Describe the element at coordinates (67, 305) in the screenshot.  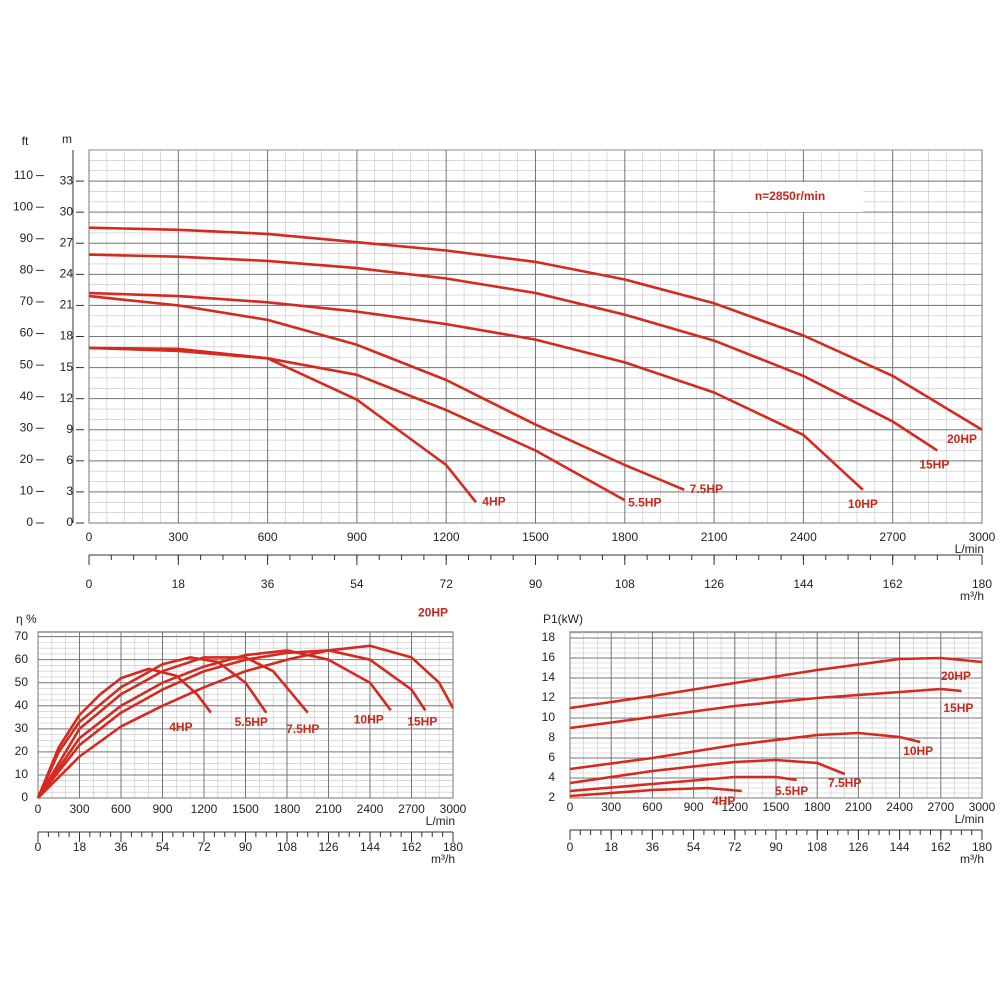
I see `y-tick-label: 21` at that location.